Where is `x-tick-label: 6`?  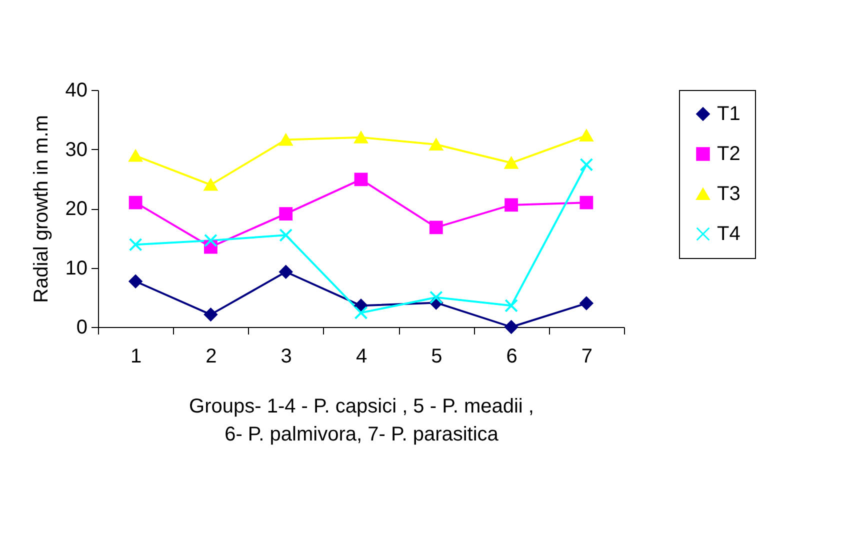
x-tick-label: 6 is located at coordinates (512, 357).